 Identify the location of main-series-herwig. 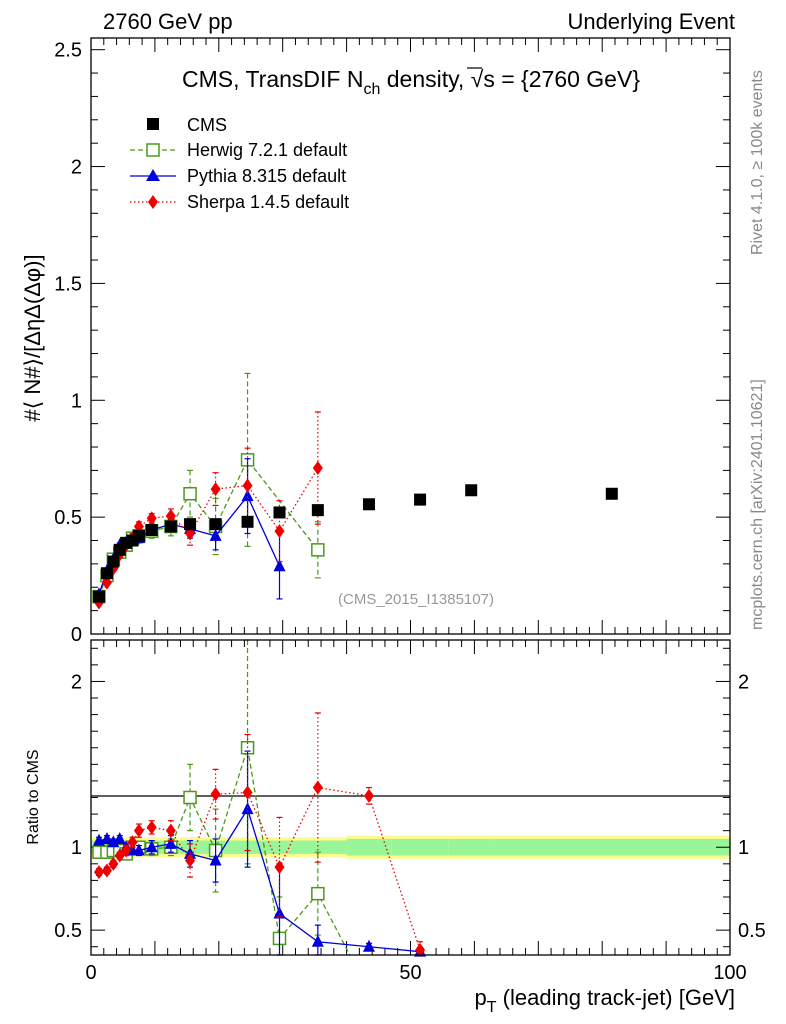
(208, 488).